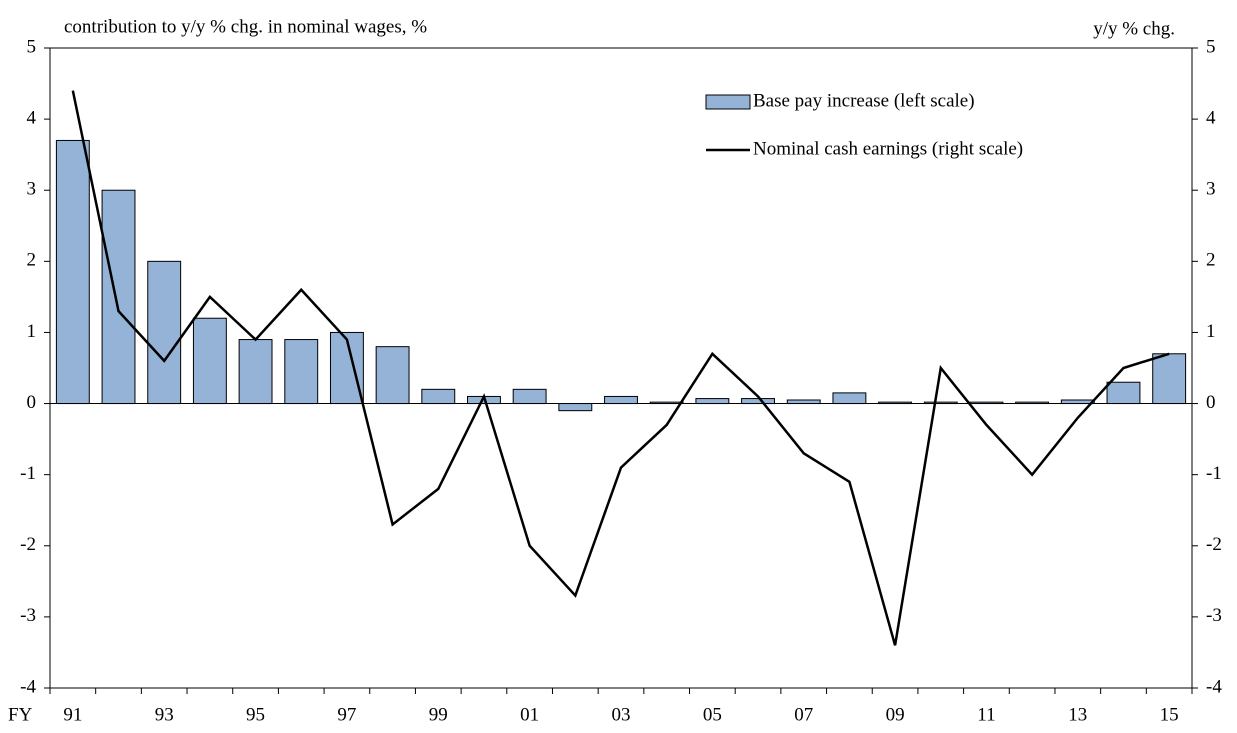 This screenshot has width=1237, height=733. What do you see at coordinates (28, 615) in the screenshot?
I see `y-tick-label: -3` at bounding box center [28, 615].